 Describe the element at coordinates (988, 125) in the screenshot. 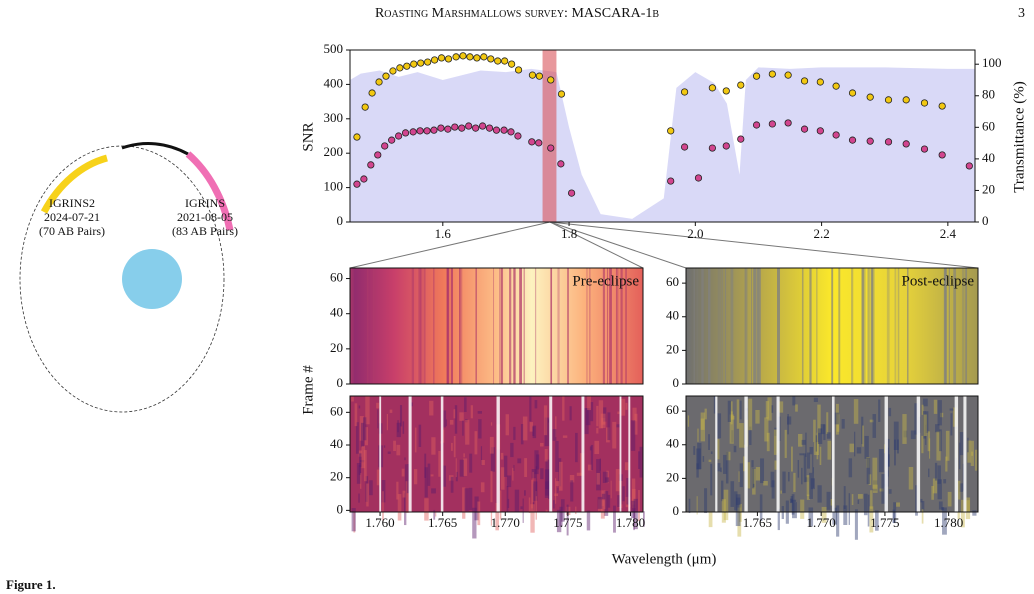

I see `y2-tick-label: 60` at that location.